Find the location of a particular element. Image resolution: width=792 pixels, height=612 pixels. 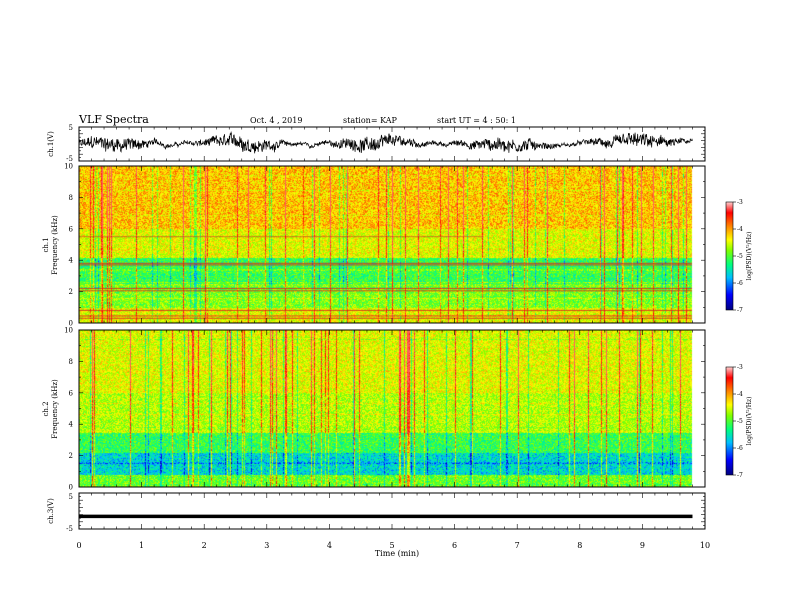

ch2-spectrogram-ylabel-channel: ch.2 is located at coordinates (46, 408).